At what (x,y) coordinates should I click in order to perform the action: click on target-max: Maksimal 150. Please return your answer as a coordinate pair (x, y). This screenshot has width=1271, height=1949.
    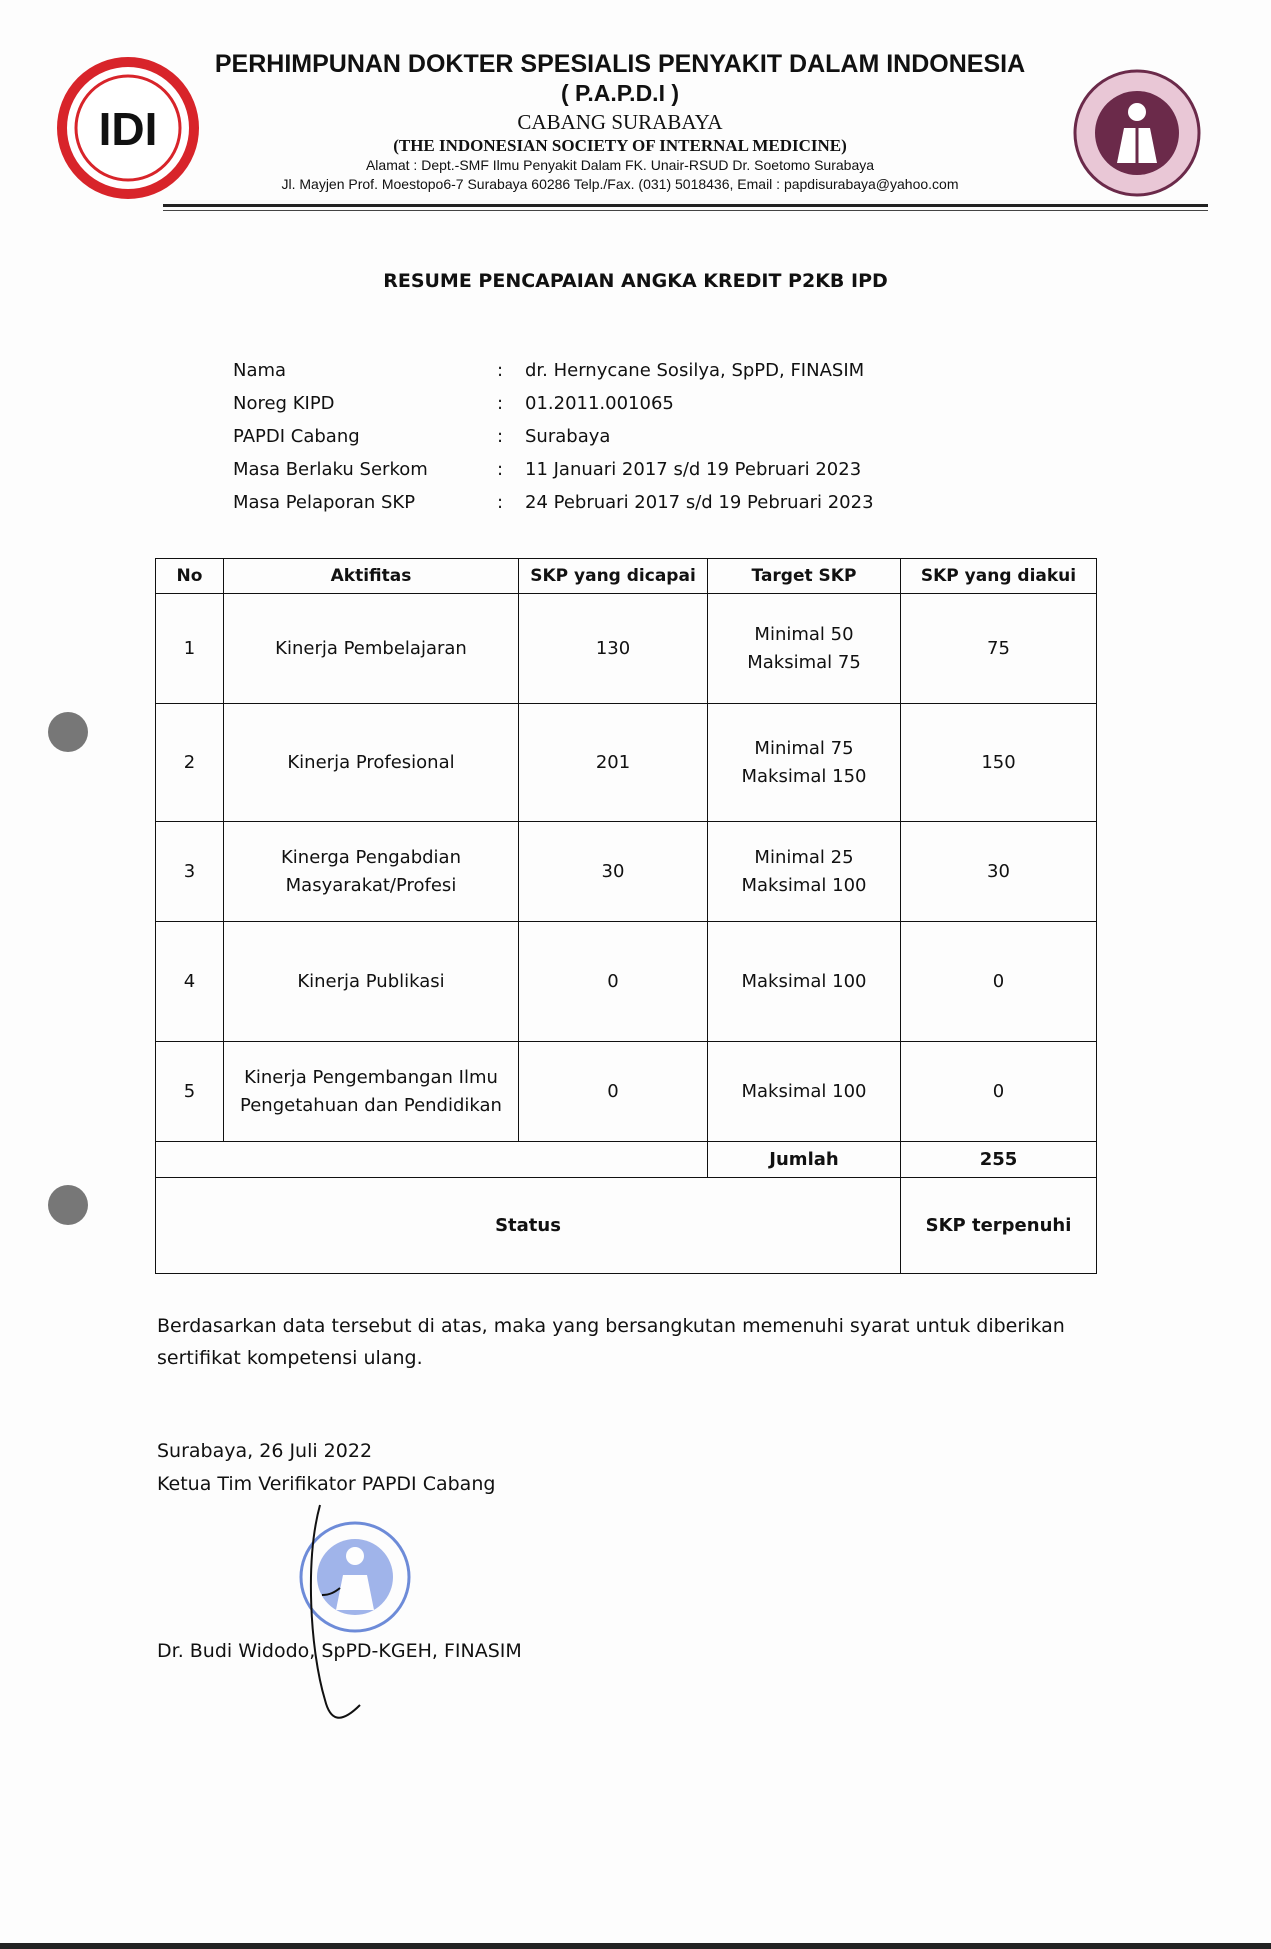
    Looking at the image, I should click on (804, 776).